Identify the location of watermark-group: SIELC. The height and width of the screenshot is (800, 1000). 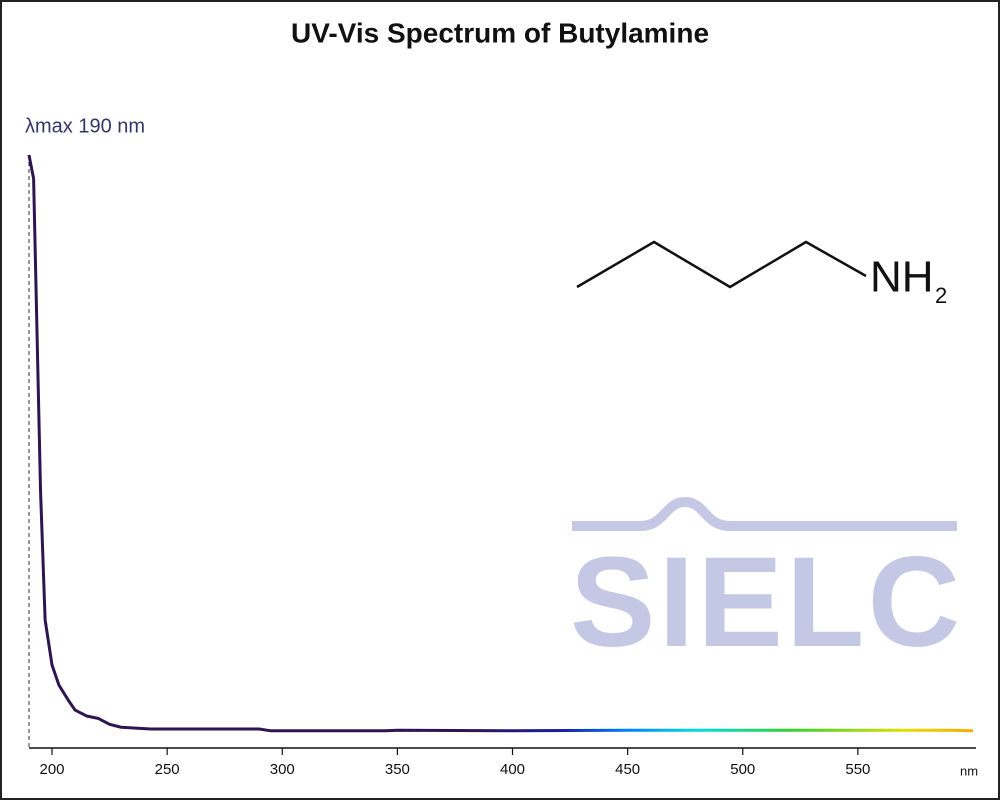
(765, 585).